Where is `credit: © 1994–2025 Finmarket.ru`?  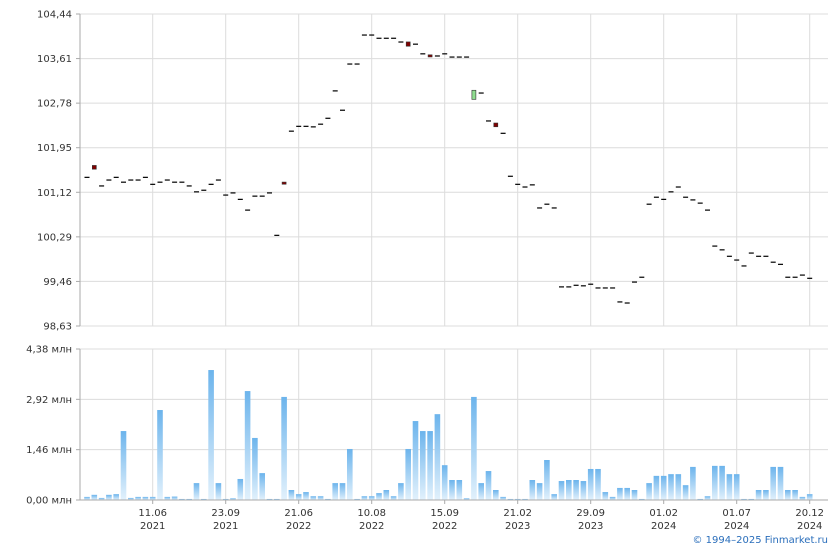 credit: © 1994–2025 Finmarket.ru is located at coordinates (760, 540).